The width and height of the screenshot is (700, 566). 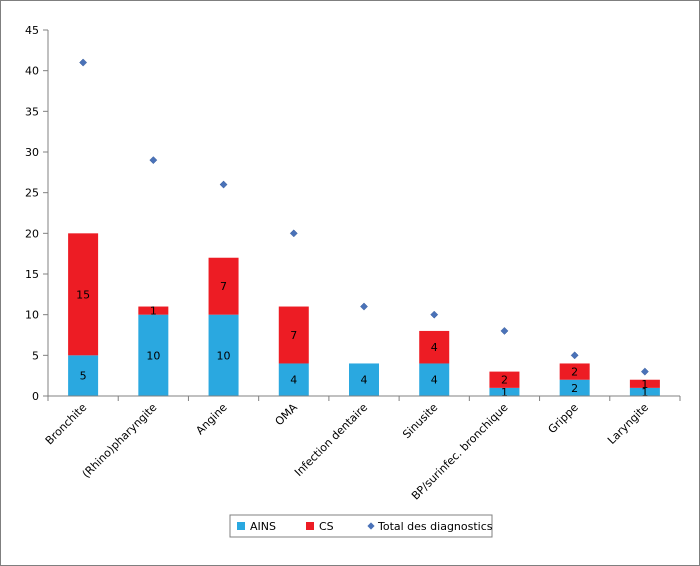 What do you see at coordinates (420, 421) in the screenshot?
I see `x-category-label: Sinusite` at bounding box center [420, 421].